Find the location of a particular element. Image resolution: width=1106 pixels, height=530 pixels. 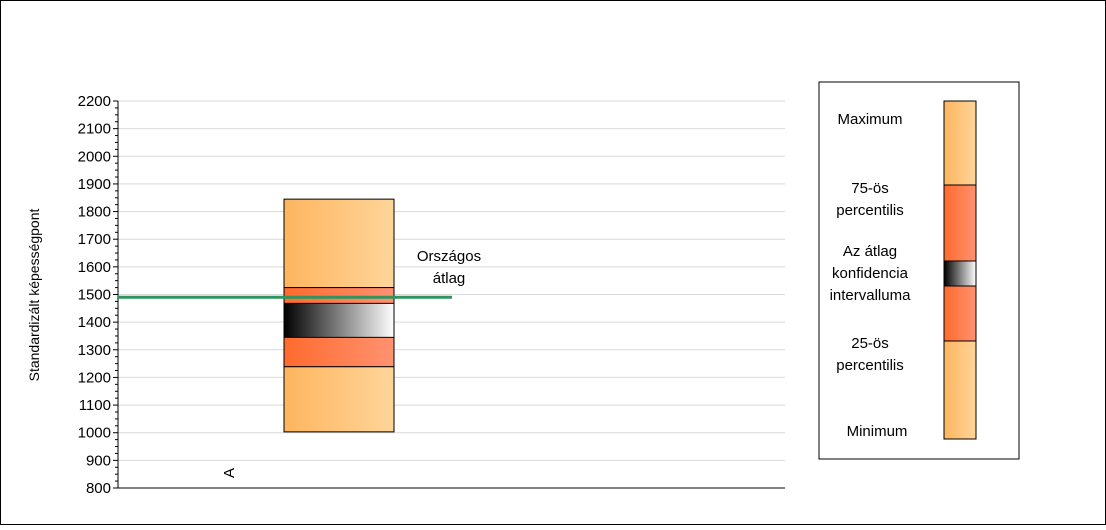

x-category-label: A is located at coordinates (229, 473).